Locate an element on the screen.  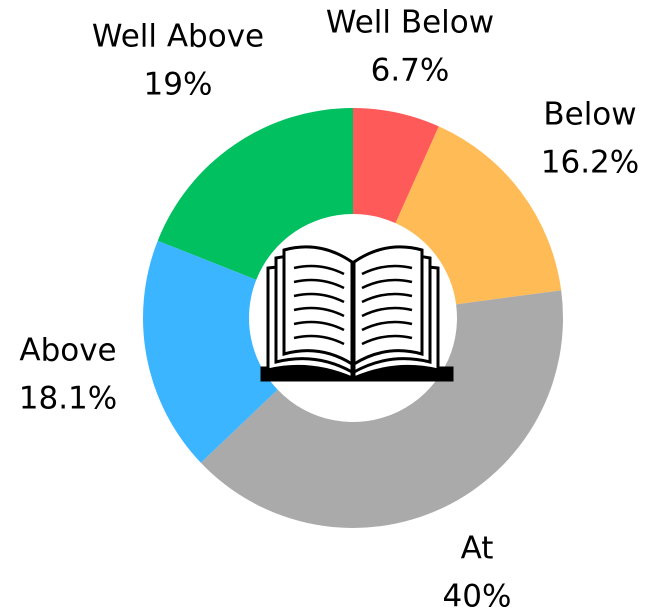
value-label: 40% is located at coordinates (477, 595).